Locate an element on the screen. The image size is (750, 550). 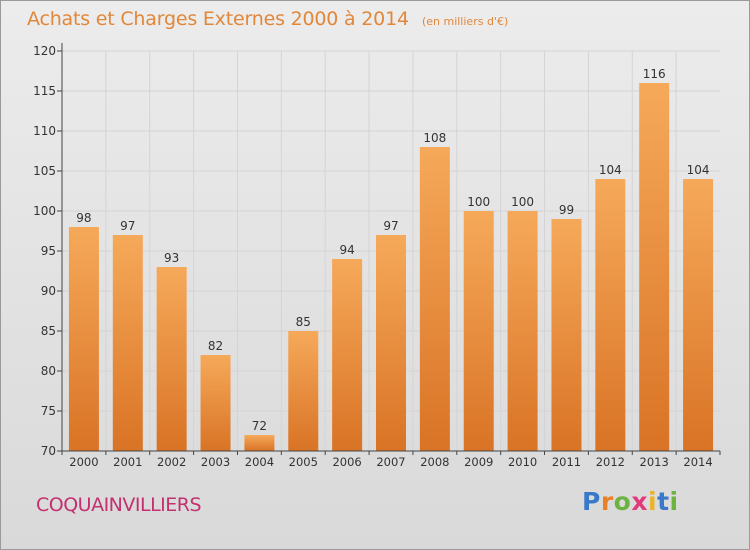
x-tick-label: 2007 is located at coordinates (390, 462).